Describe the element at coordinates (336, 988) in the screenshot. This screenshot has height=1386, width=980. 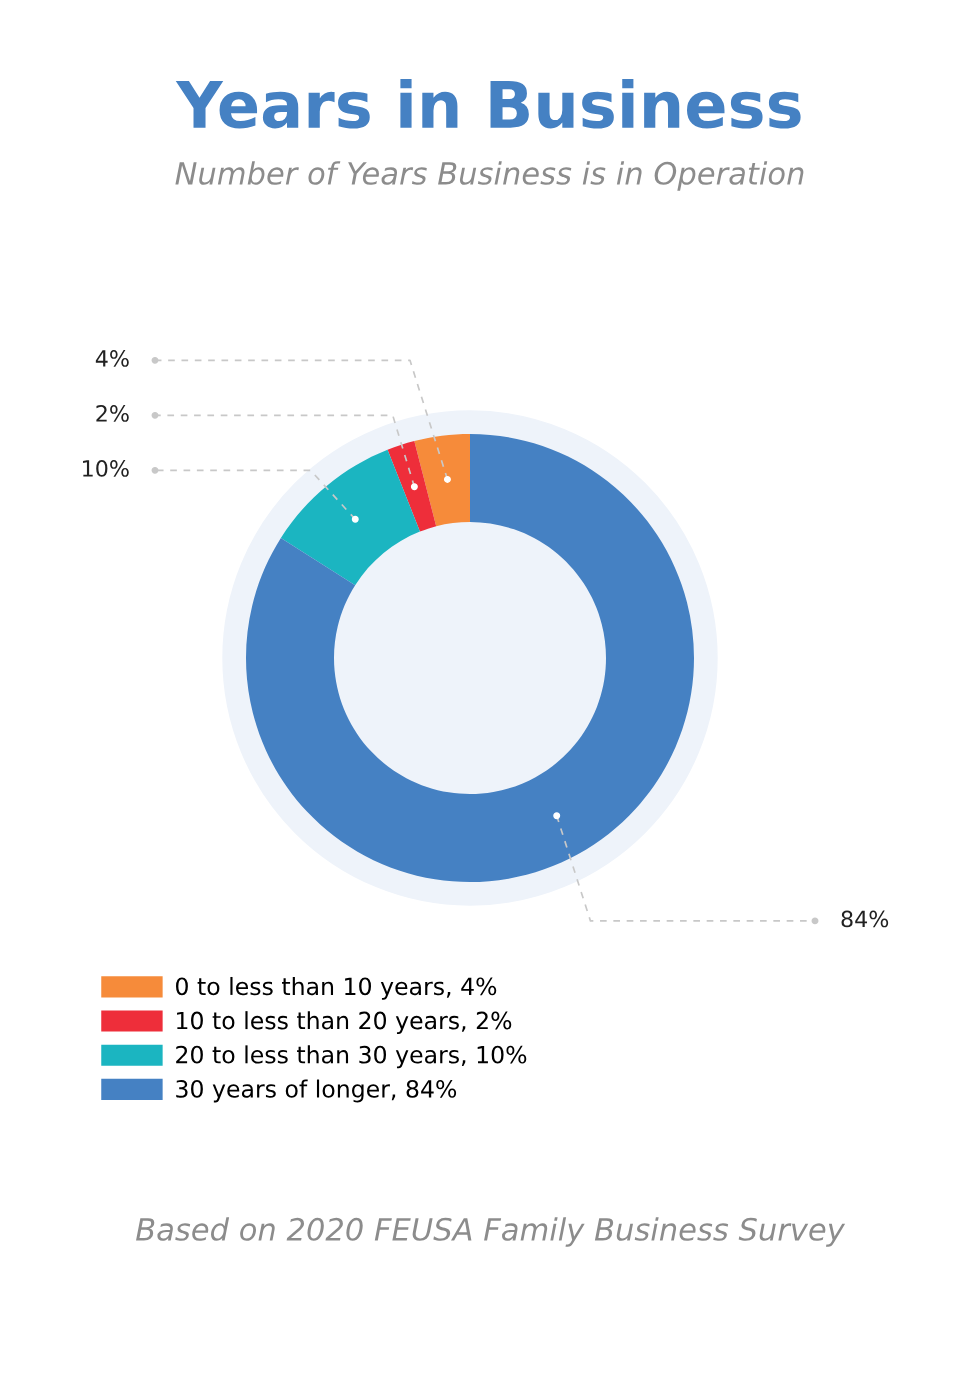
I see `legend-label: 0 to less than 10 years, 4%` at that location.